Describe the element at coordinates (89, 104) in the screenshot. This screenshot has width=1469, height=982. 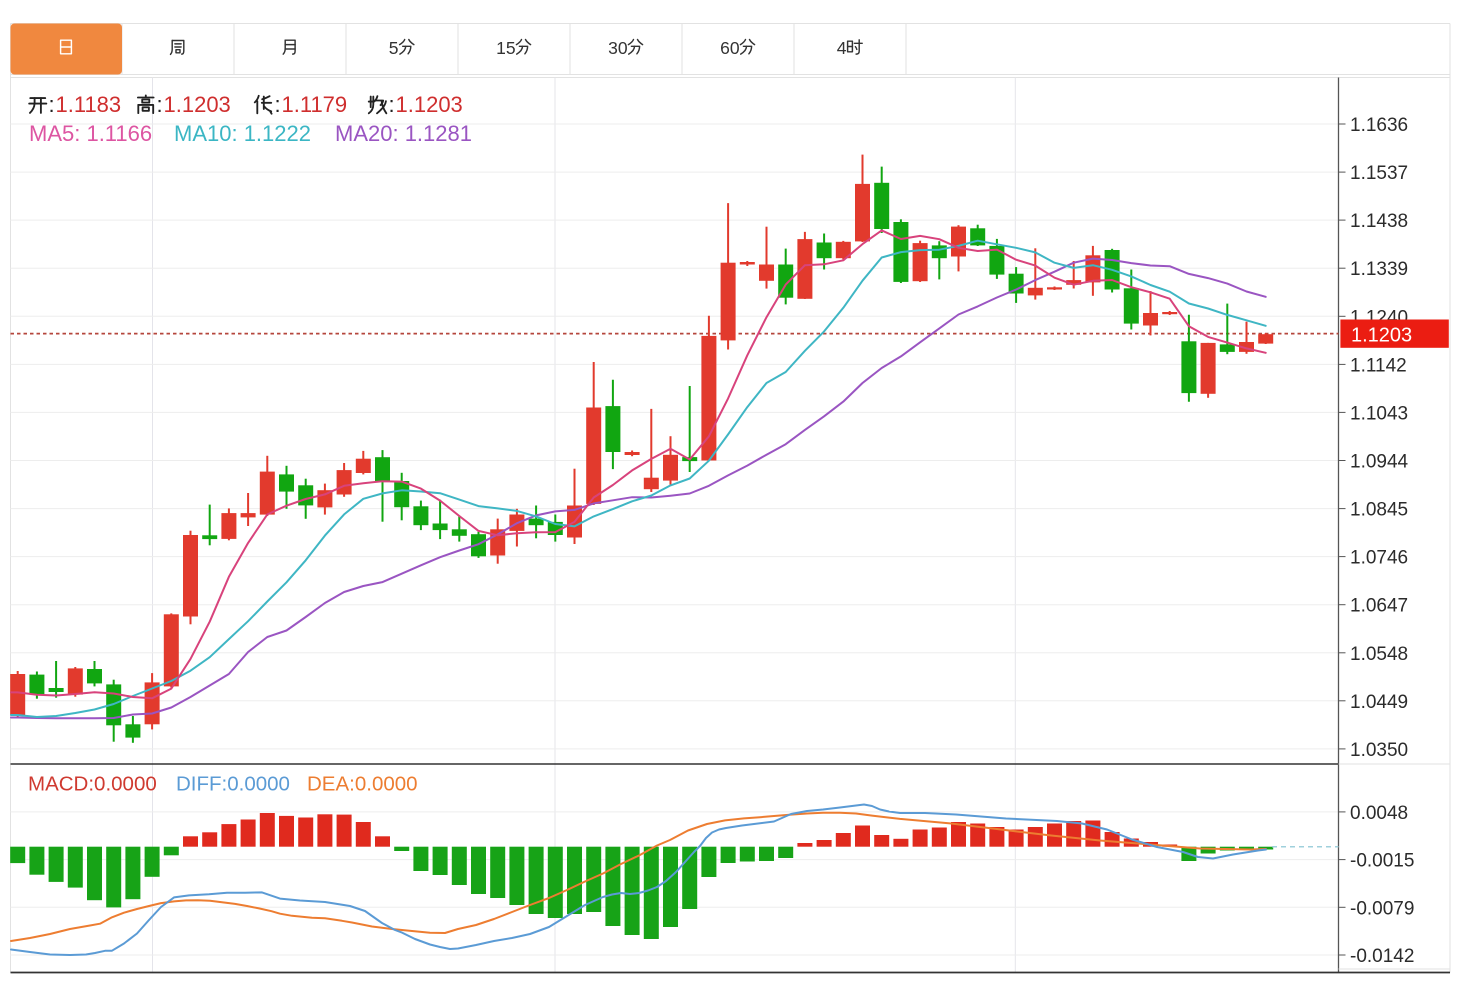
I see `svg-text: 1.1183` at that location.